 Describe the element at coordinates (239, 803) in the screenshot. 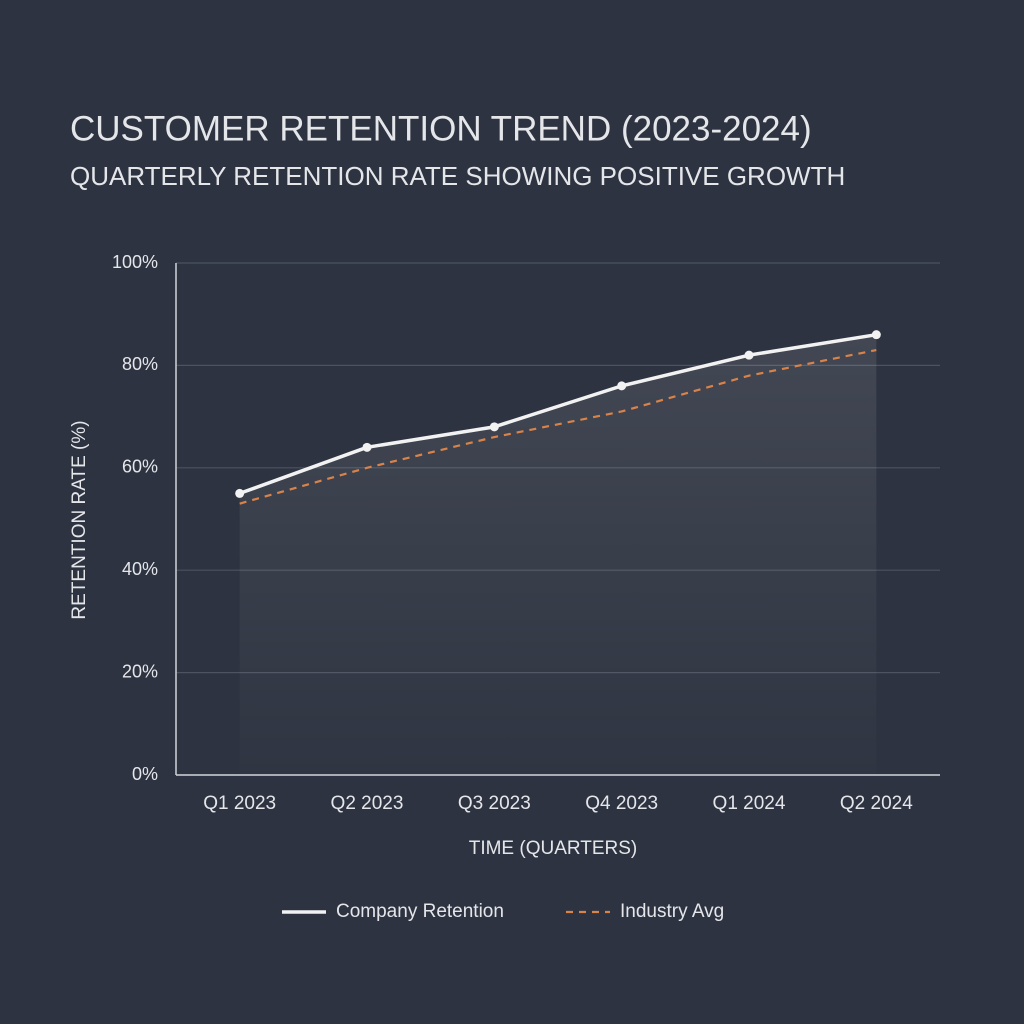

I see `x-tick-label: Q1 2023` at that location.